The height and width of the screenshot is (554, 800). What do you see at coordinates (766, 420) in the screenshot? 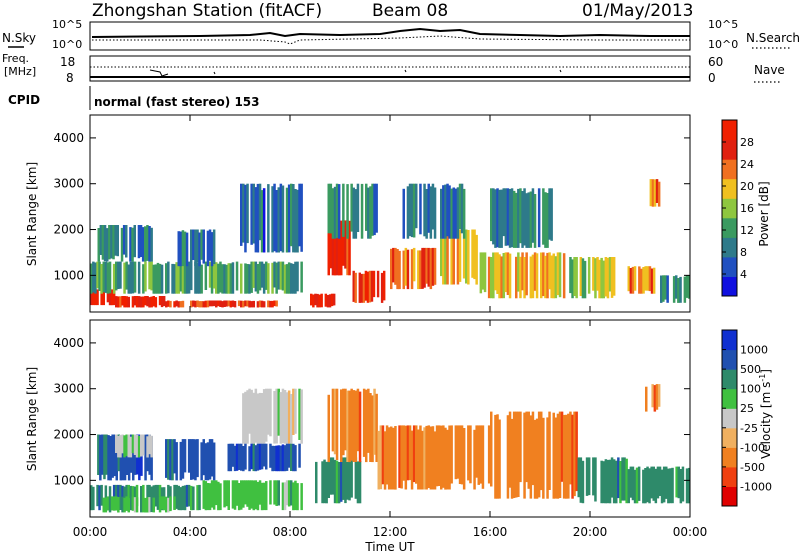
I see `velocity-colorbar-unit: Velocity [m s` at bounding box center [766, 420].